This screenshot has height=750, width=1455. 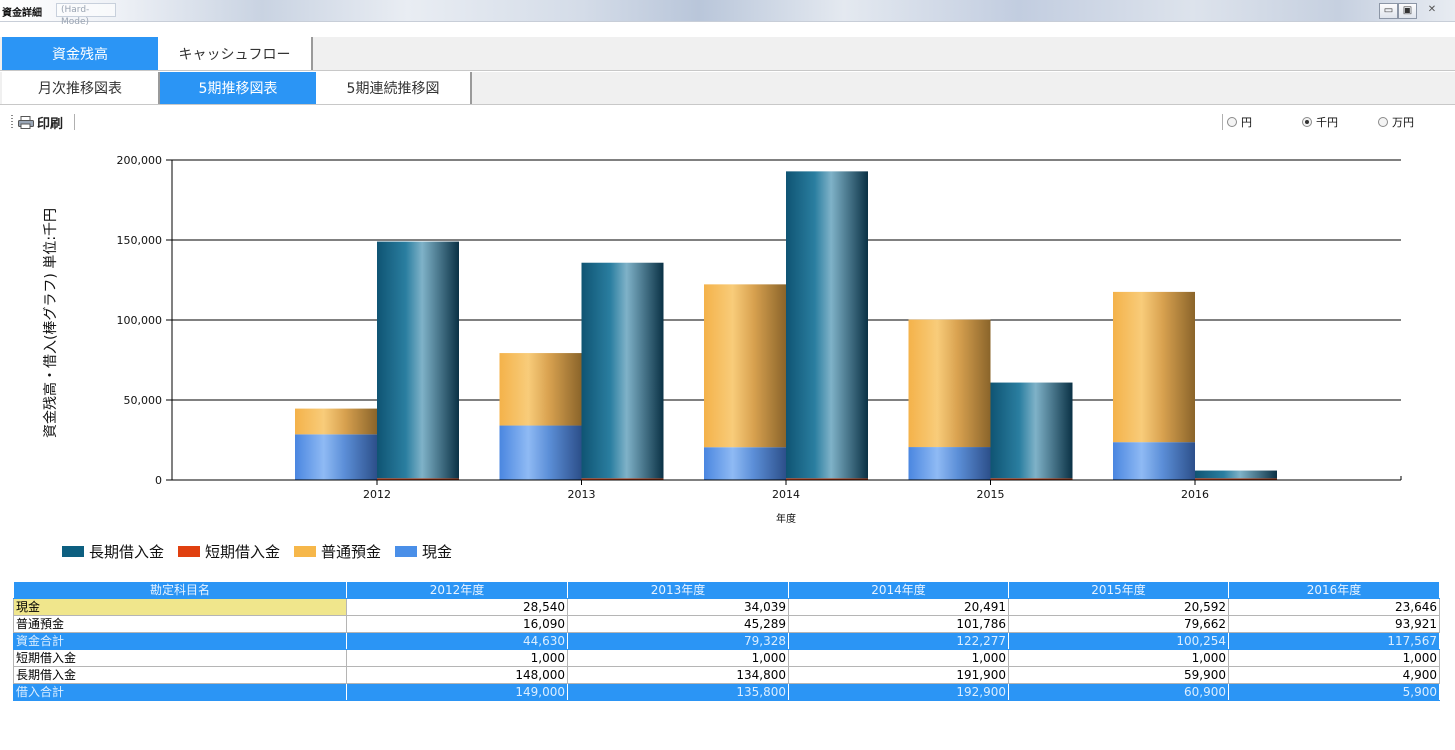 What do you see at coordinates (377, 494) in the screenshot?
I see `x-tick-label: 2012` at bounding box center [377, 494].